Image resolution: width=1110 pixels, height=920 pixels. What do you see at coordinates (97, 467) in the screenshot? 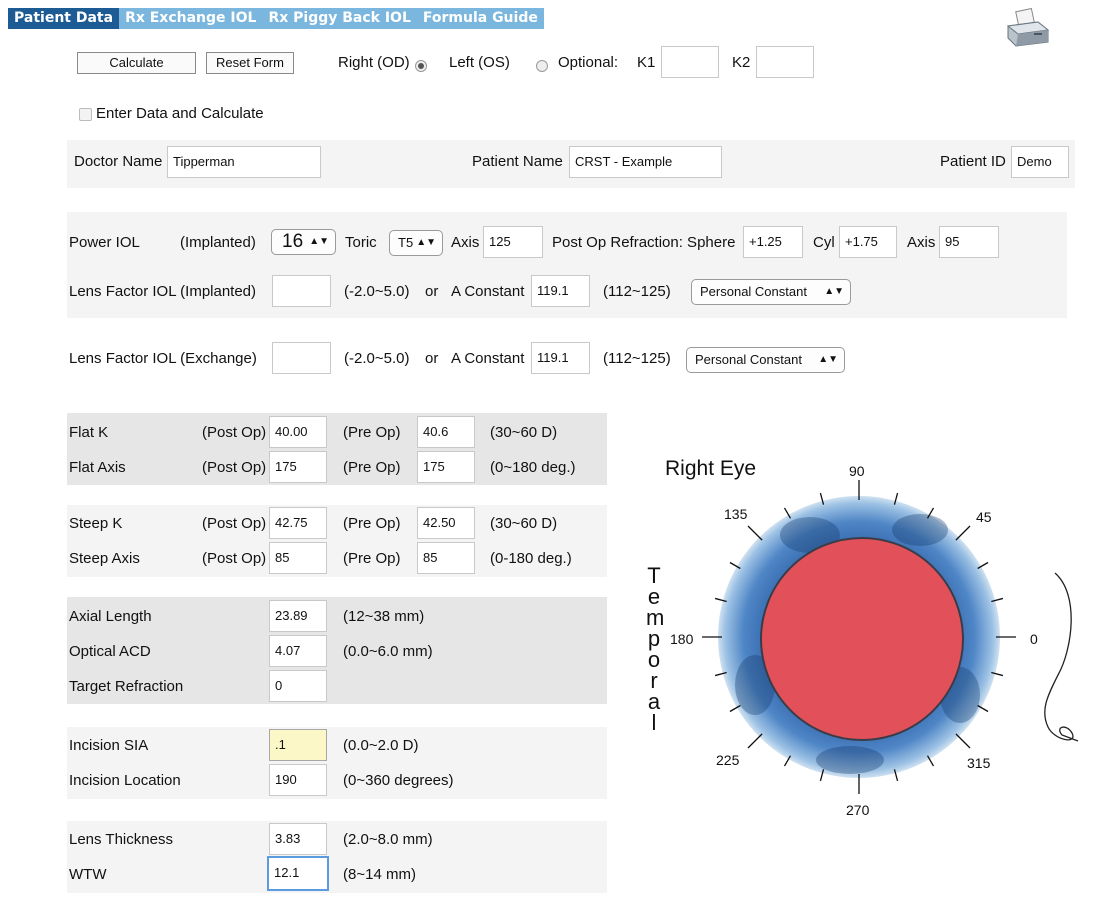
I see `flat-axis-label: Flat Axis` at bounding box center [97, 467].